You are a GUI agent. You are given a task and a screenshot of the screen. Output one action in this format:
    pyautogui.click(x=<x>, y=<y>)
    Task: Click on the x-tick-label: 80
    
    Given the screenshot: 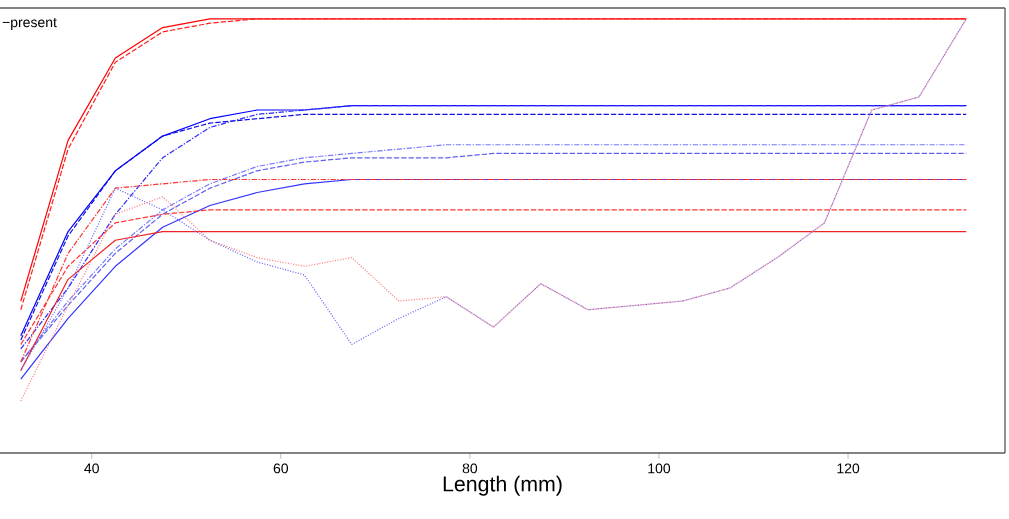 What is the action you would take?
    pyautogui.click(x=470, y=468)
    